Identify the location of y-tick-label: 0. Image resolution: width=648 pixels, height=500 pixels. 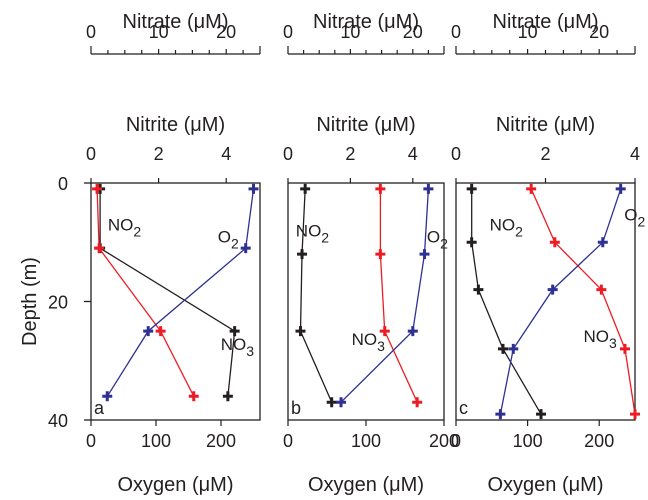
(63, 184).